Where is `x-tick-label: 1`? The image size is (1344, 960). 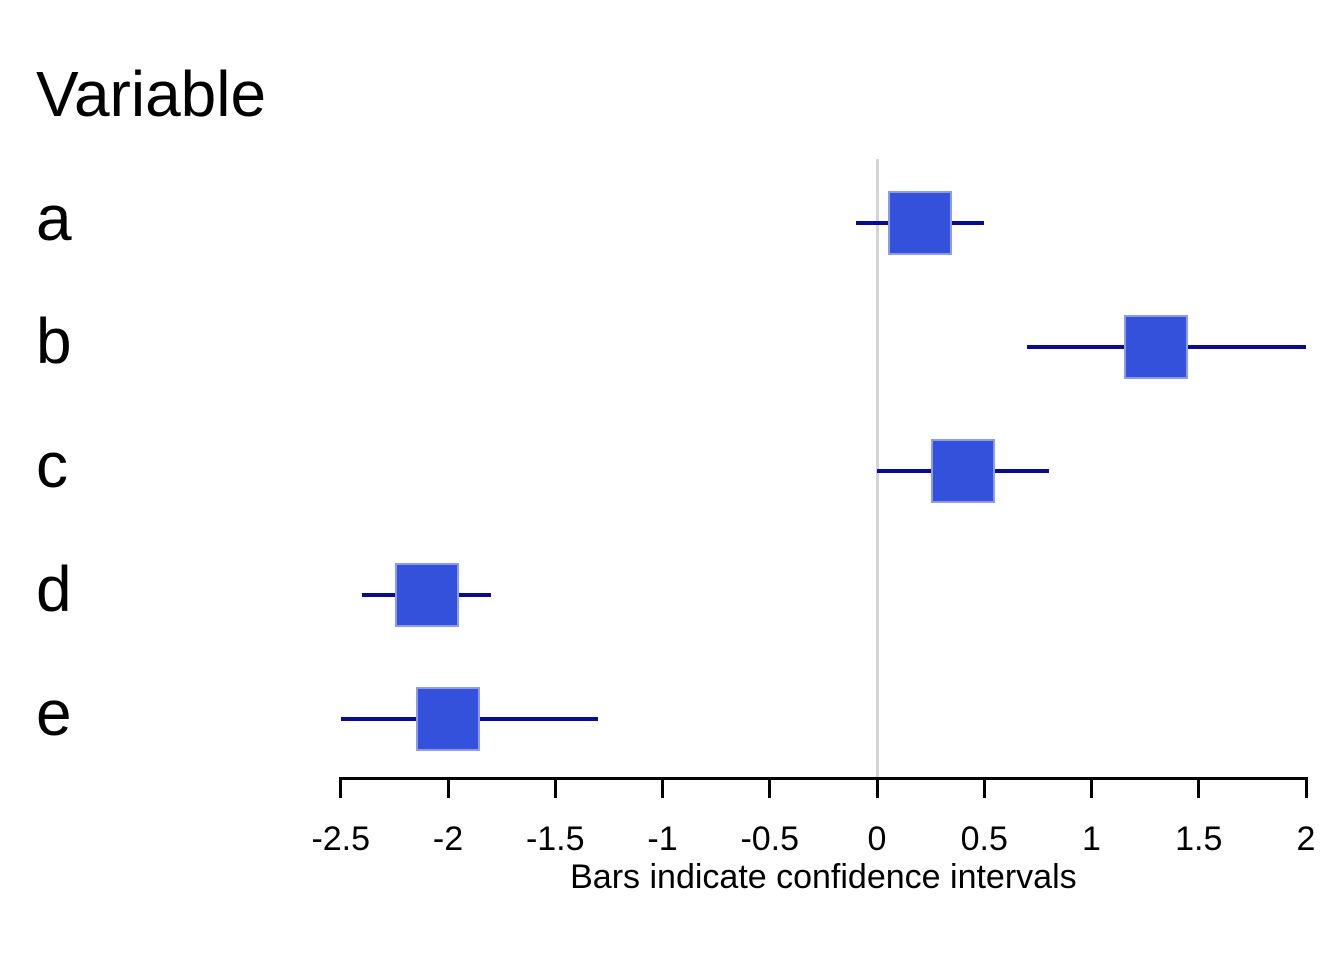 x-tick-label: 1 is located at coordinates (1091, 839).